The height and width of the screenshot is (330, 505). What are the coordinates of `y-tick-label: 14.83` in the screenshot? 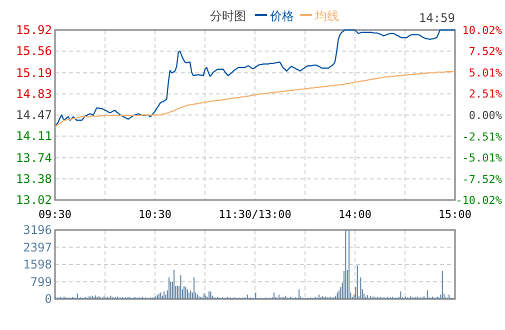 It's located at (34, 93).